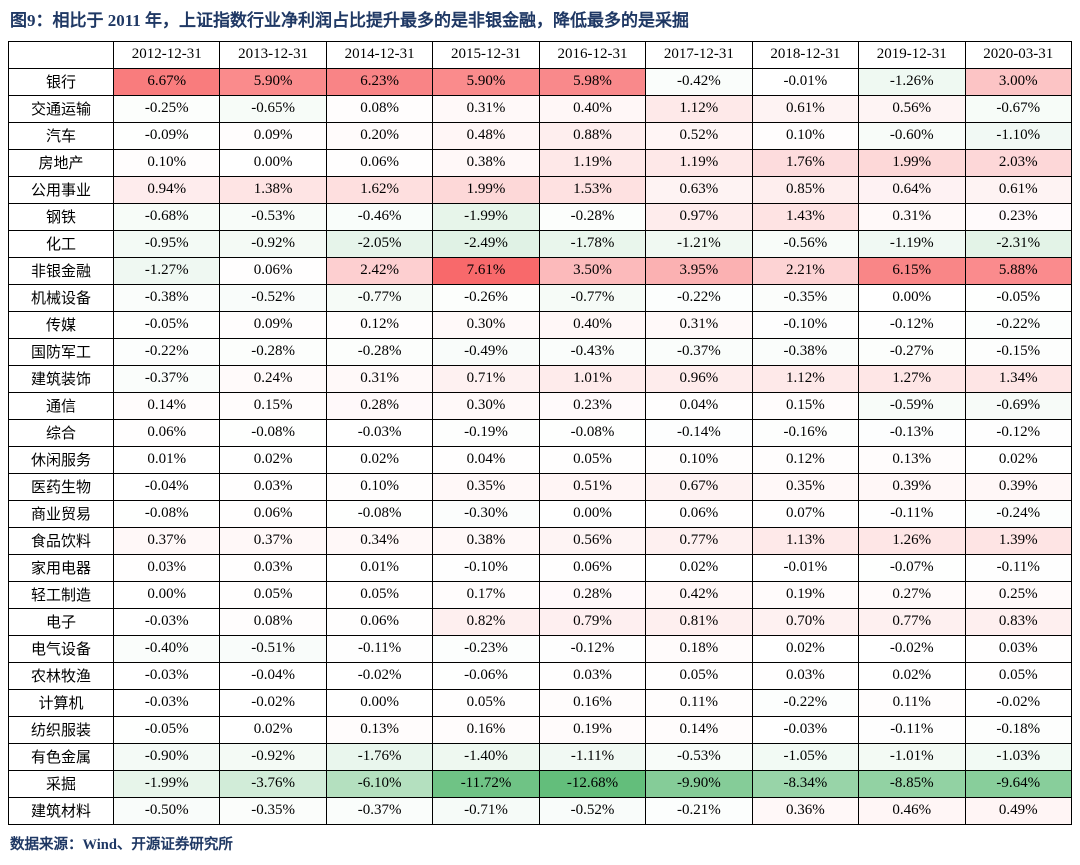  What do you see at coordinates (699, 459) in the screenshot?
I see `table-cell: 0.10%` at bounding box center [699, 459].